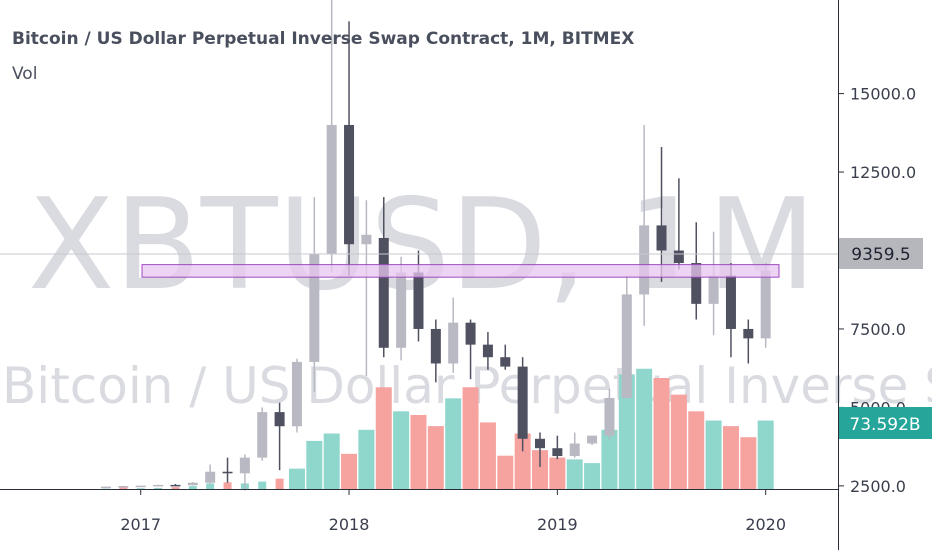  Describe the element at coordinates (765, 524) in the screenshot. I see `time-tick-label: 2020` at that location.